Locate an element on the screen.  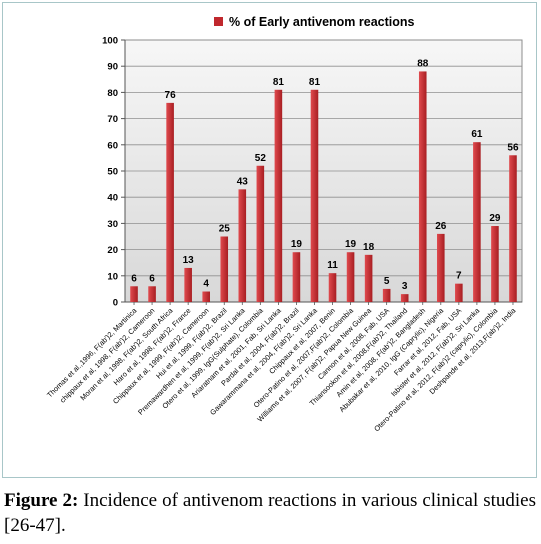
y-tick-label: 30 is located at coordinates (112, 224).